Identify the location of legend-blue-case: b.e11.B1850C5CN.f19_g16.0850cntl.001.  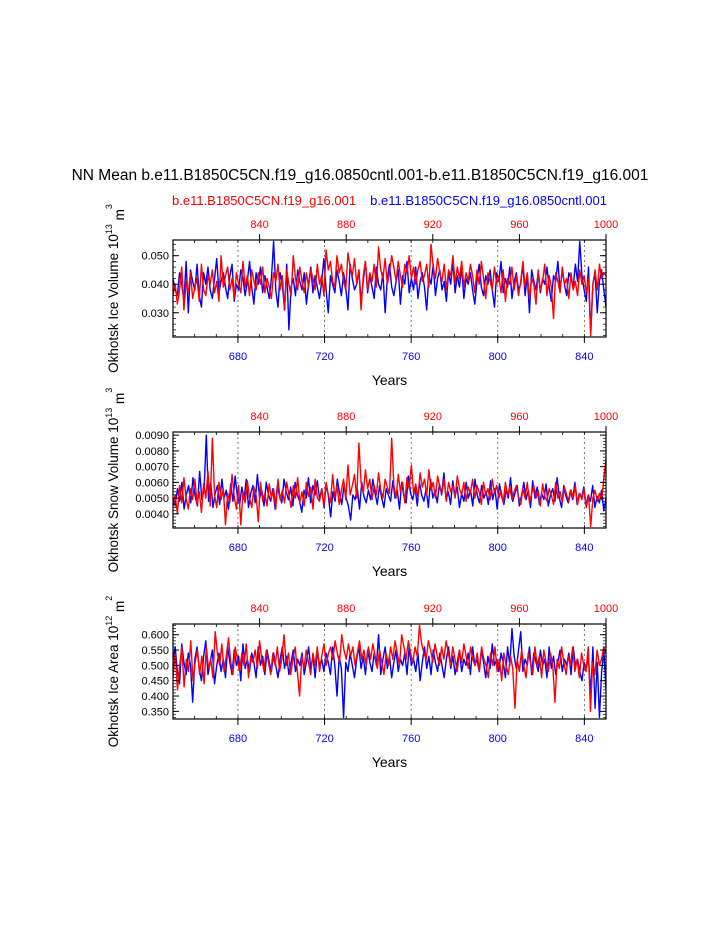
(488, 200).